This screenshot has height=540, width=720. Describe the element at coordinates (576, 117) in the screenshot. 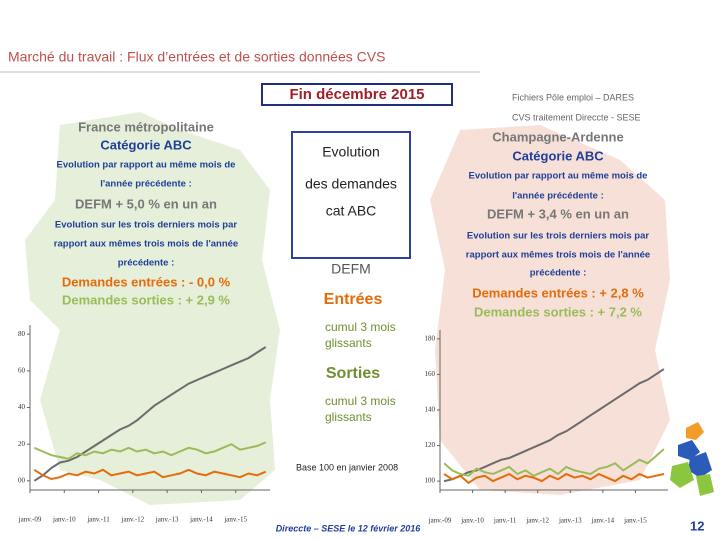

I see `source: CVS traitement Direccte - SESE` at that location.